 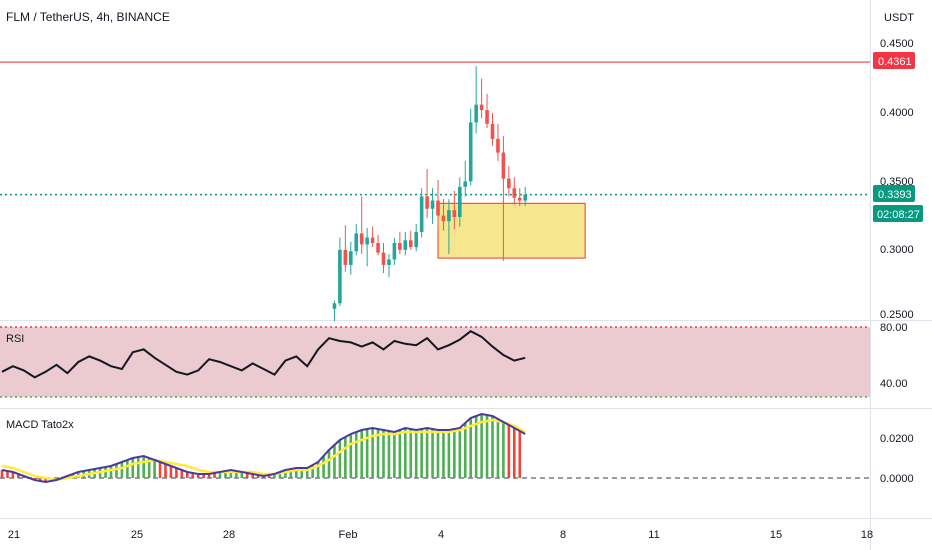 I want to click on time-tick: 25, so click(x=137, y=535).